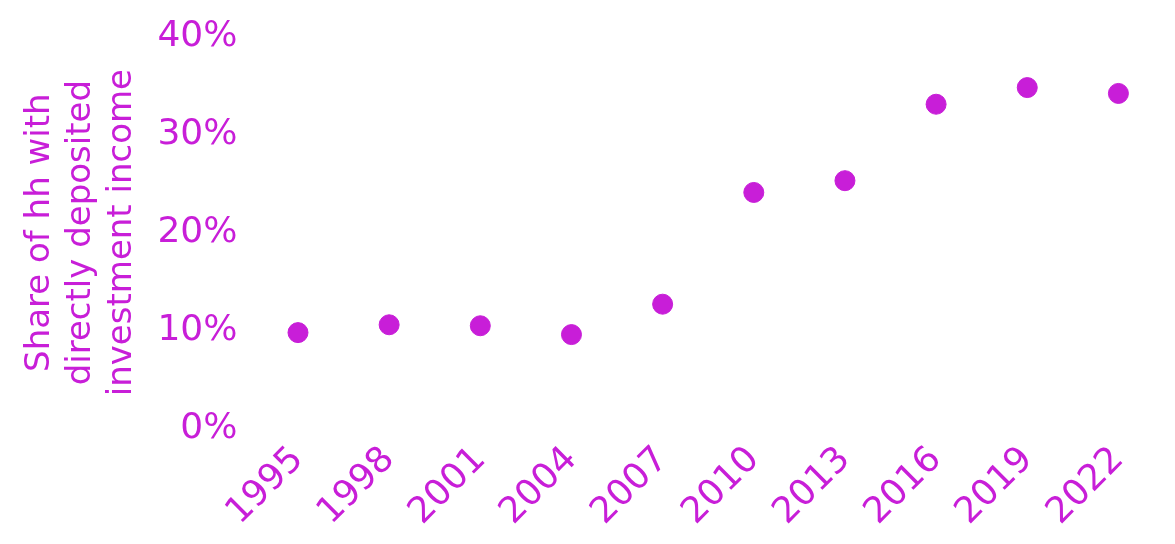 The width and height of the screenshot is (1175, 544). What do you see at coordinates (197, 33) in the screenshot?
I see `y-tick-label: 40%` at bounding box center [197, 33].